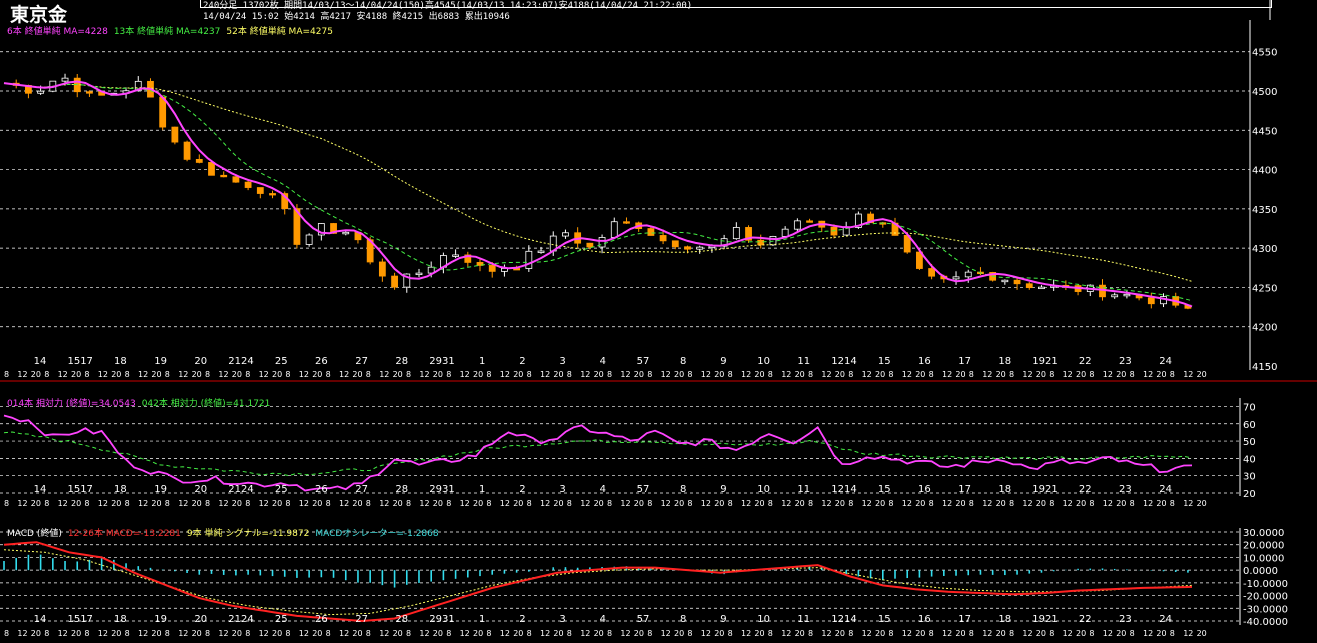  What do you see at coordinates (281, 619) in the screenshot?
I see `macd-day-label: 25` at bounding box center [281, 619].